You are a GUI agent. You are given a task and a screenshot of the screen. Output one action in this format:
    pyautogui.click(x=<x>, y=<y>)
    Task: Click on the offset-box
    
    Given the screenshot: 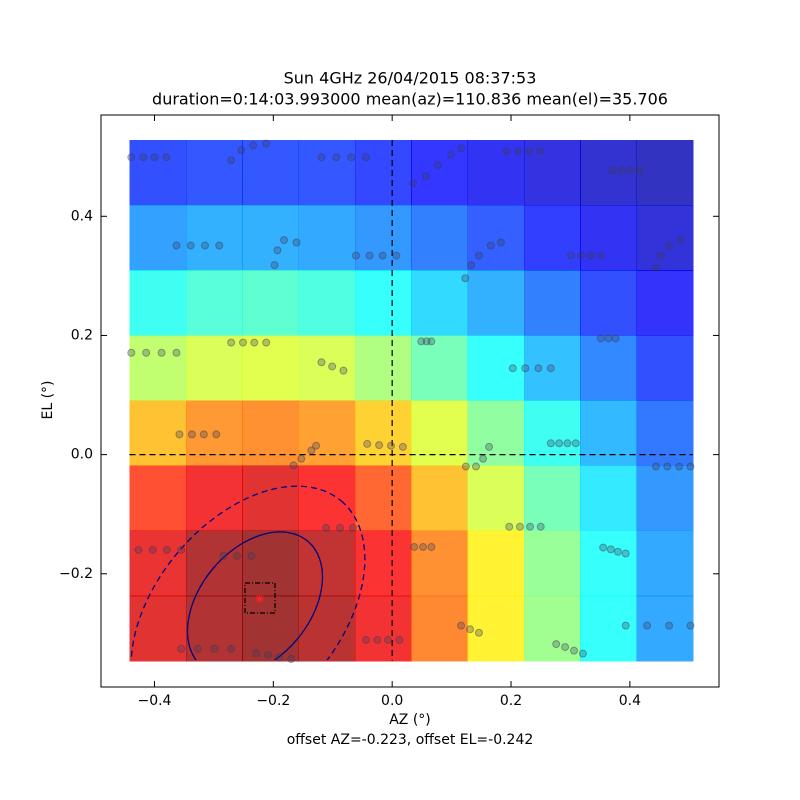 What is the action you would take?
    pyautogui.click(x=260, y=598)
    